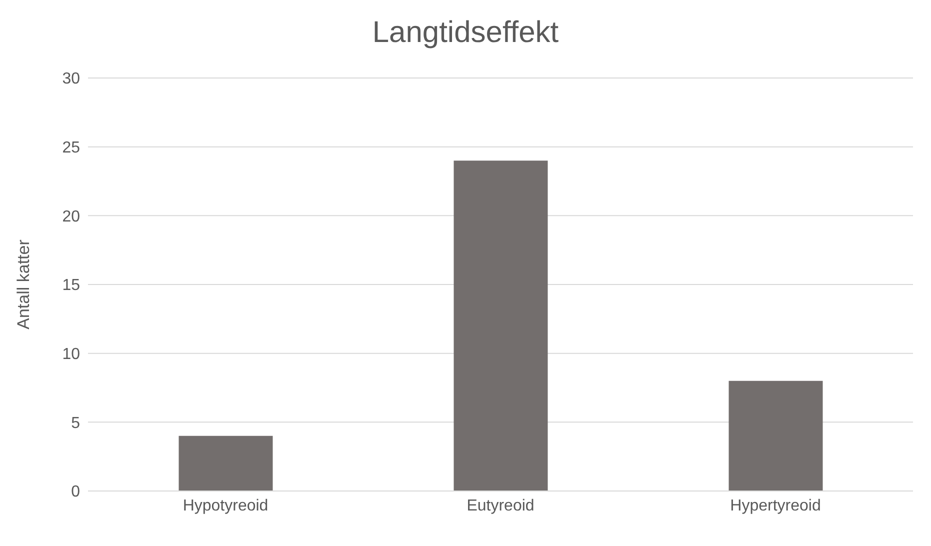 This screenshot has height=546, width=931. Describe the element at coordinates (225, 505) in the screenshot. I see `x-tick-label: Hypotyreoid` at that location.